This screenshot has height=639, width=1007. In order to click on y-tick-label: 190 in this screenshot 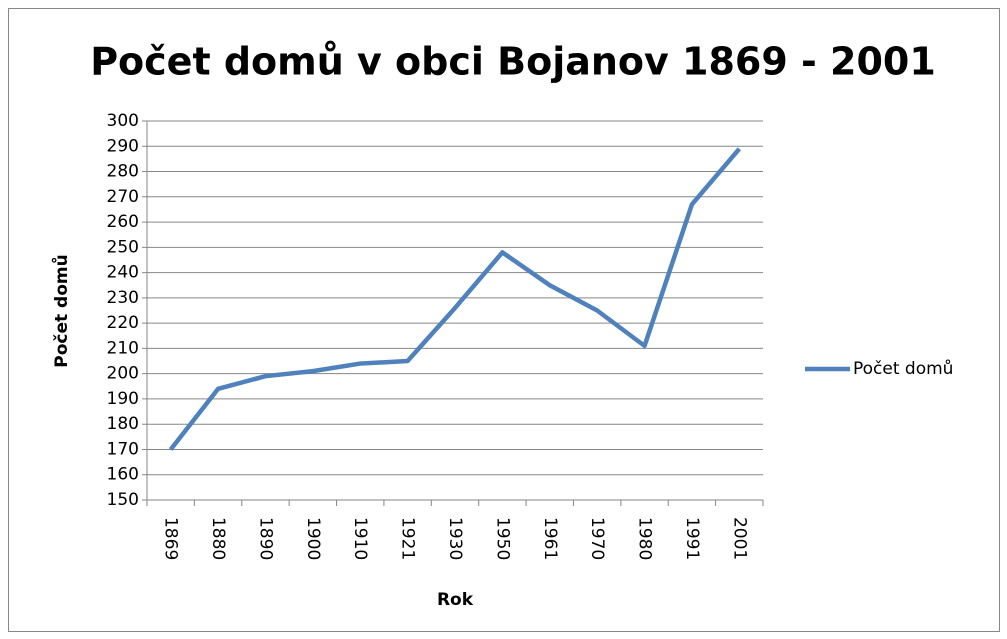, I will do `click(123, 399)`.